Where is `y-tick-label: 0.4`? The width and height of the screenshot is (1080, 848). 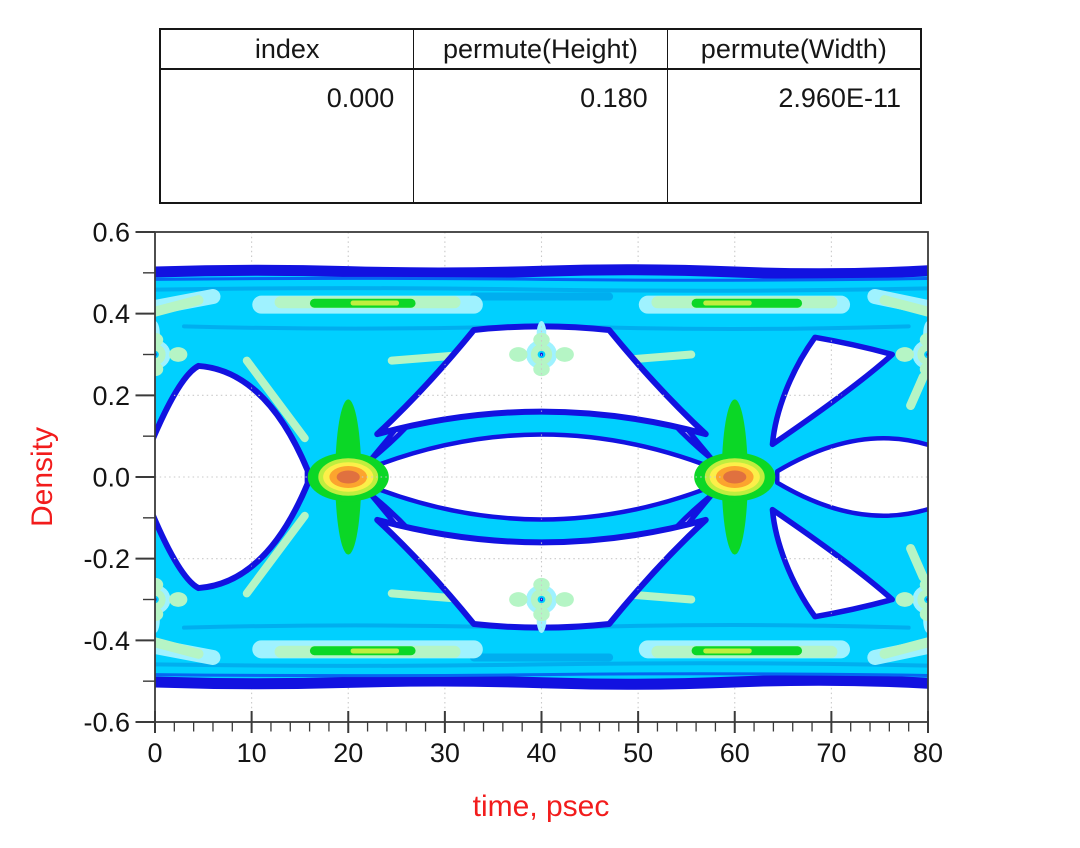 y-tick-label: 0.4 is located at coordinates (111, 314).